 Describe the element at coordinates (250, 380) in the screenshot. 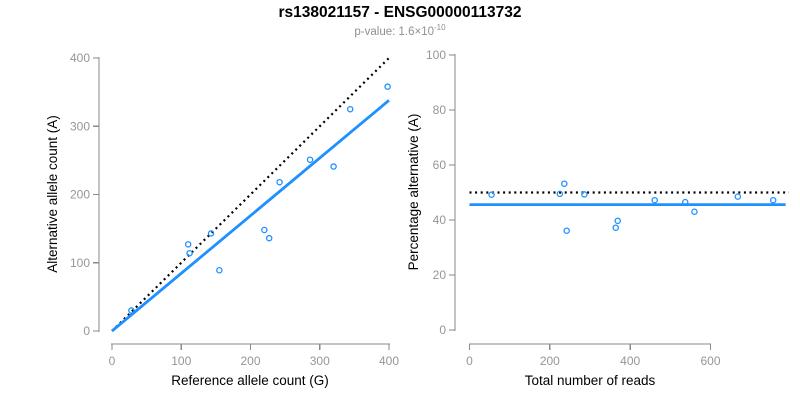

I see `x-axis-title: Reference allele count (G)` at that location.